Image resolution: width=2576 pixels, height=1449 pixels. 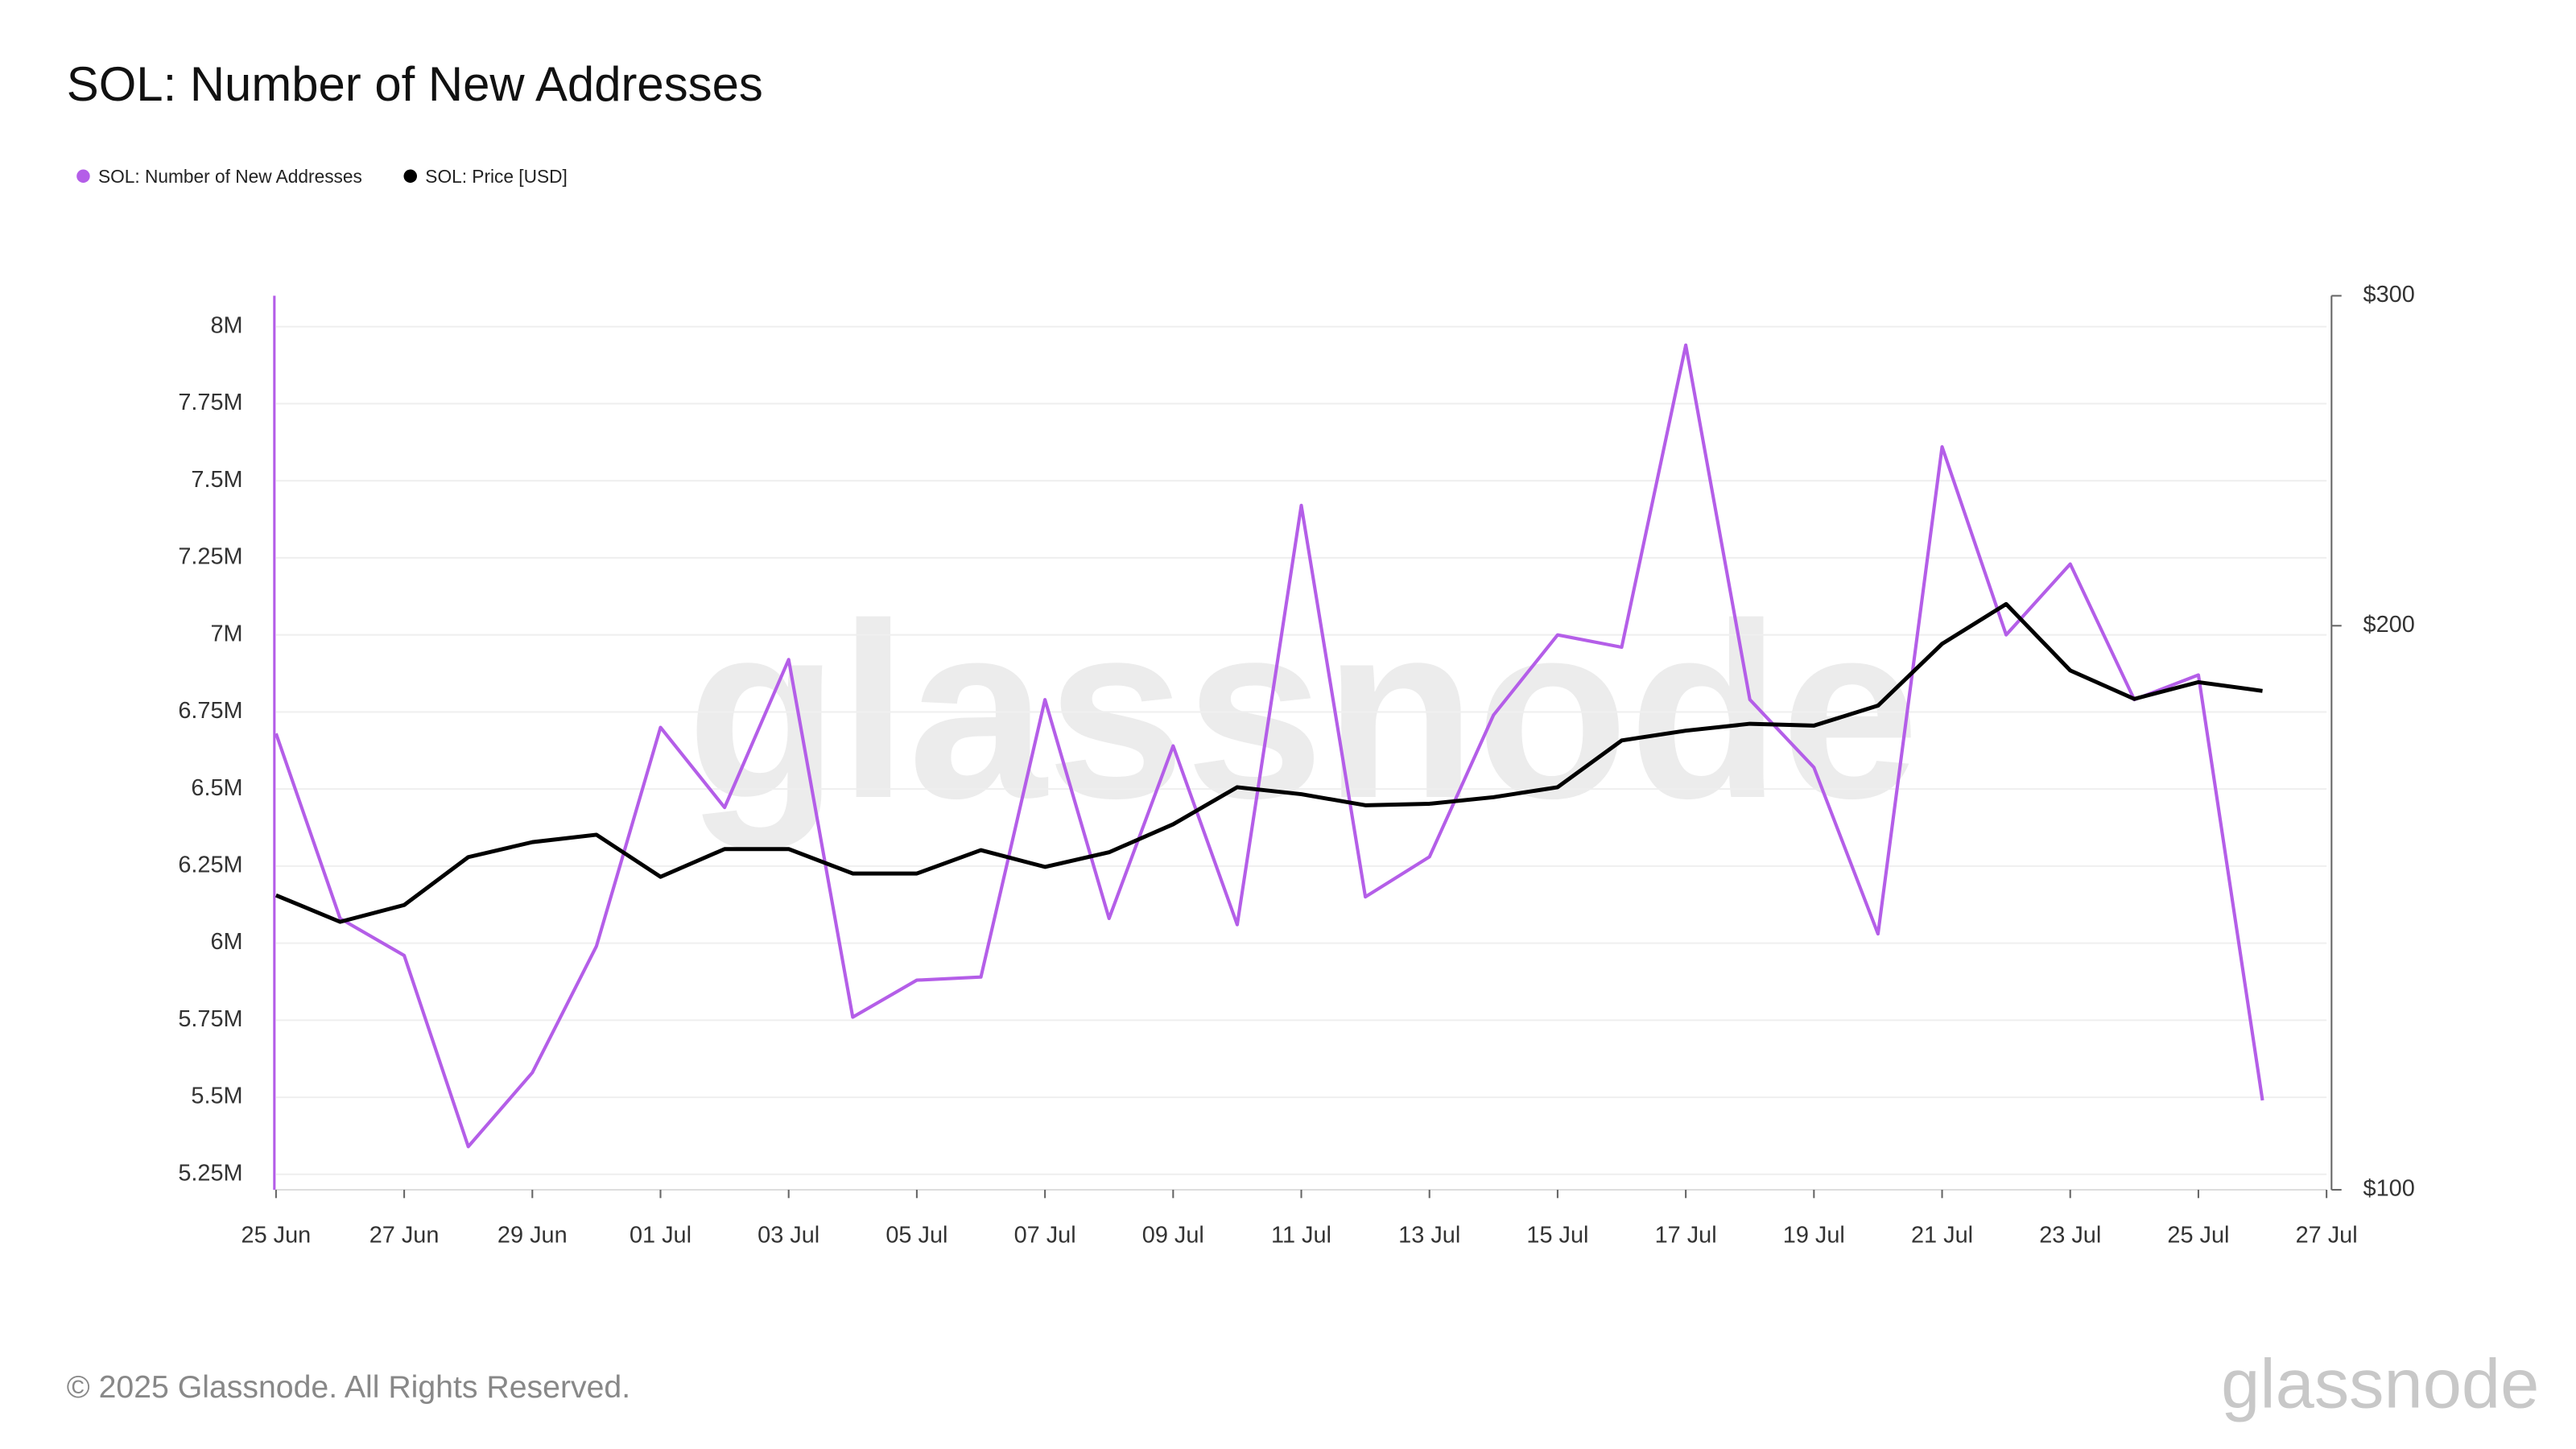 I want to click on y-tick-label: 5.25M, so click(x=210, y=1173).